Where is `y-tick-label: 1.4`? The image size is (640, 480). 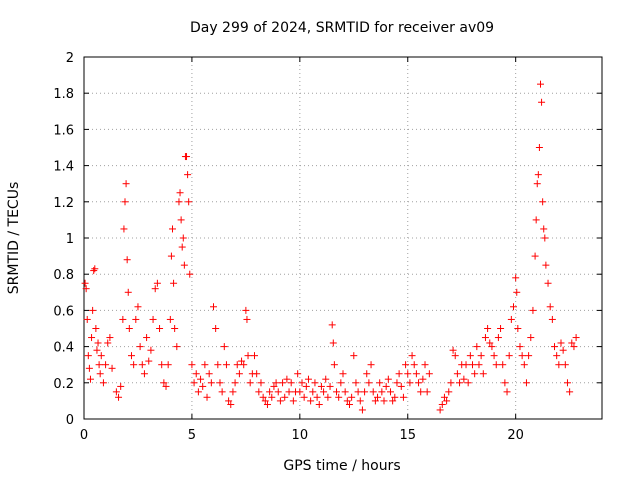
y-tick-label: 1.4 is located at coordinates (63, 167).